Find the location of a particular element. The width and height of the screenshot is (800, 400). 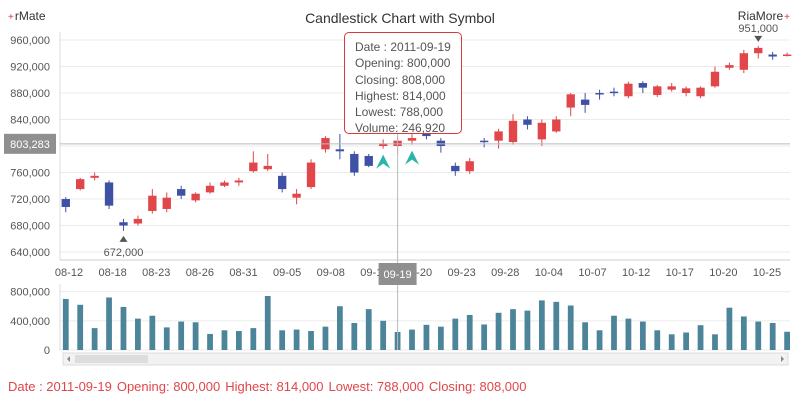

price-tick-label: 640,000 is located at coordinates (30, 253).